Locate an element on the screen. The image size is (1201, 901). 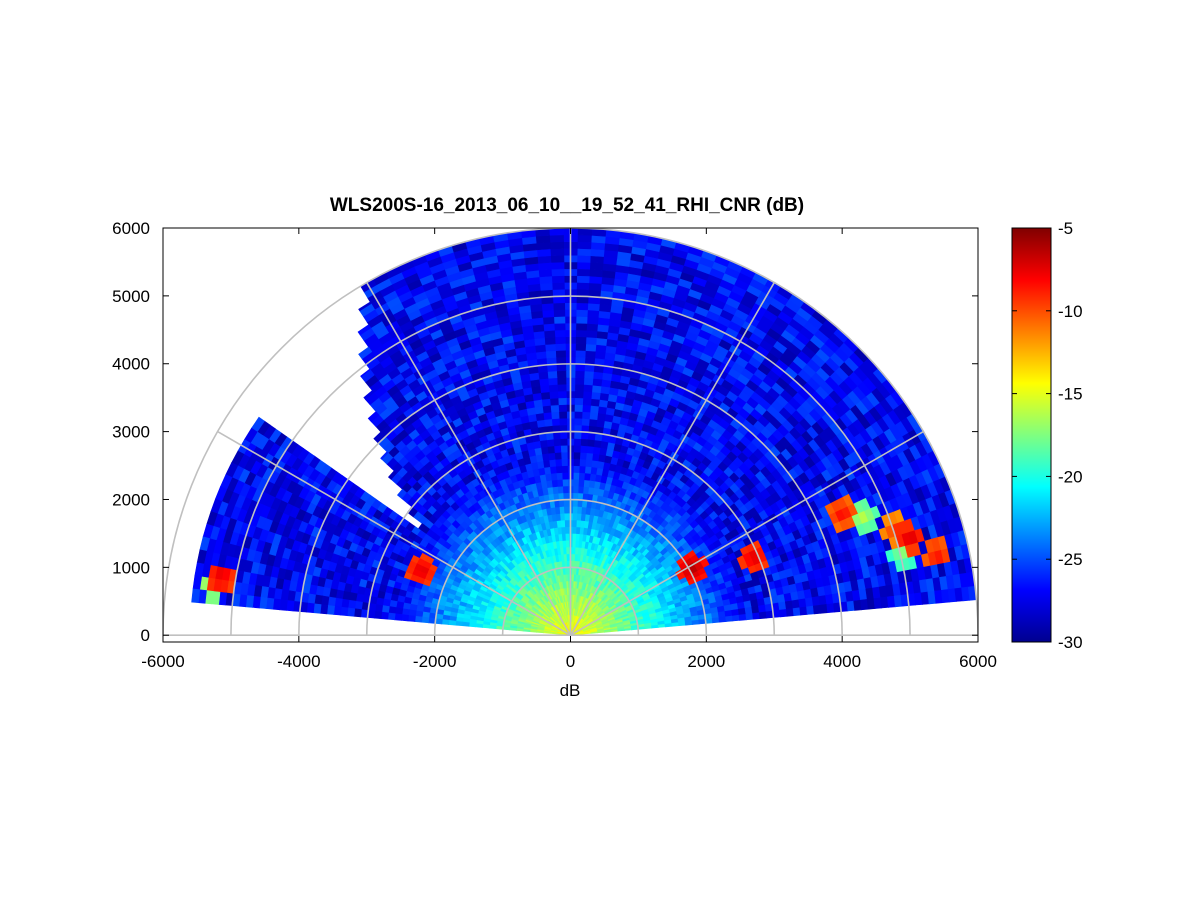
y-tick-label: 3000 is located at coordinates (131, 432).